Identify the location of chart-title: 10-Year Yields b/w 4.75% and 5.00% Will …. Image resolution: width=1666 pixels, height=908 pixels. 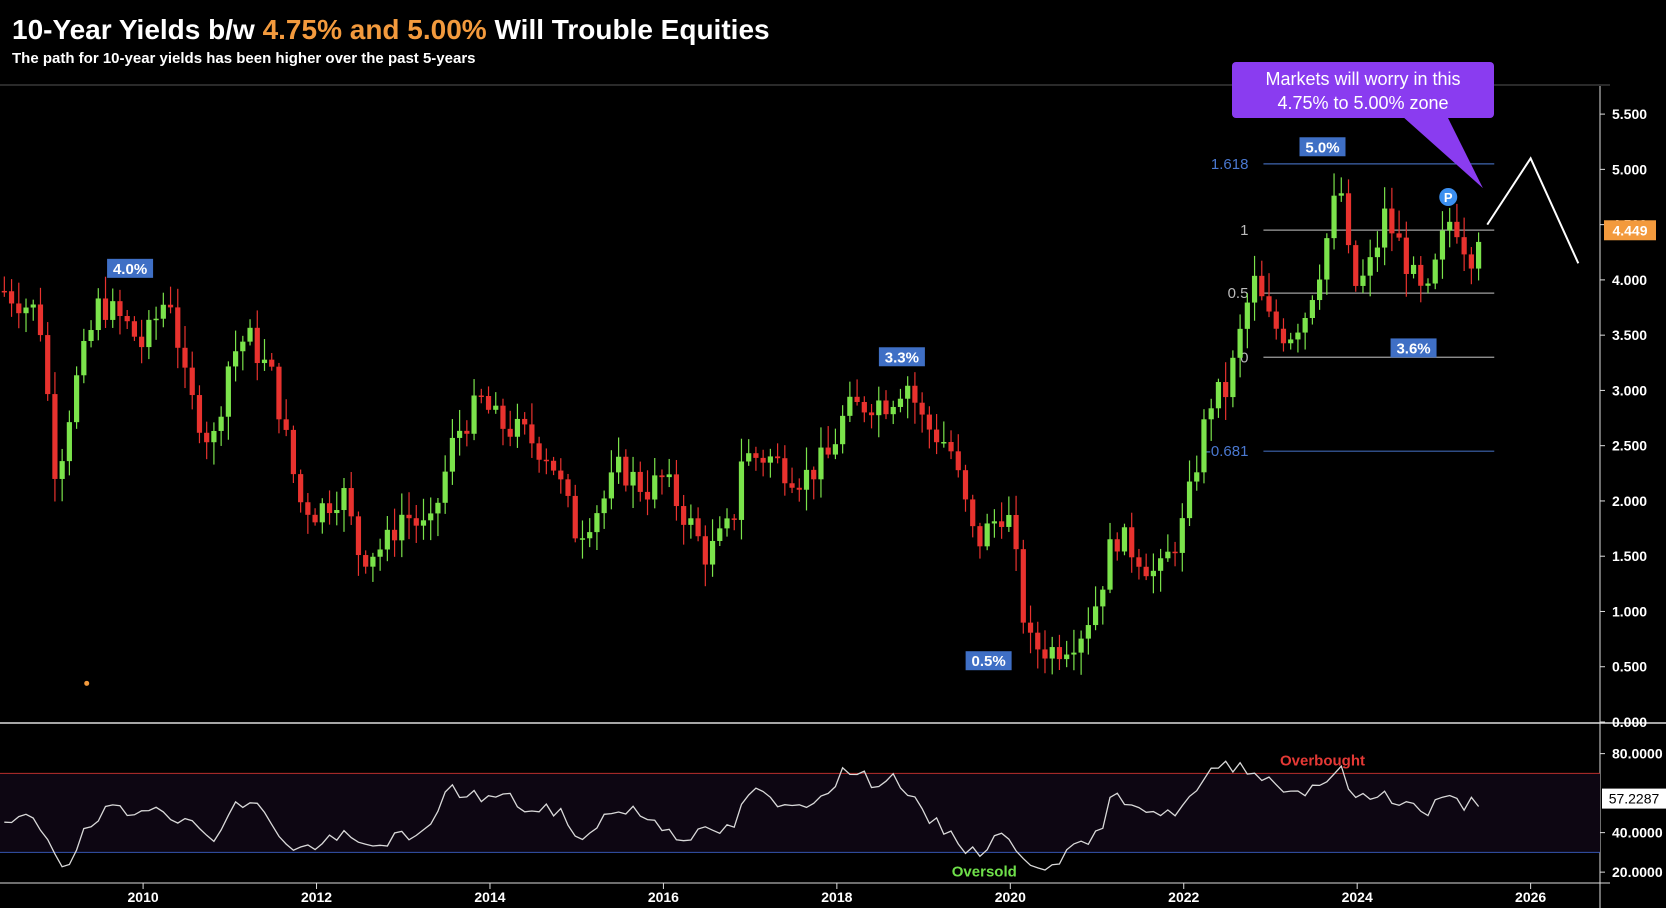
(391, 30).